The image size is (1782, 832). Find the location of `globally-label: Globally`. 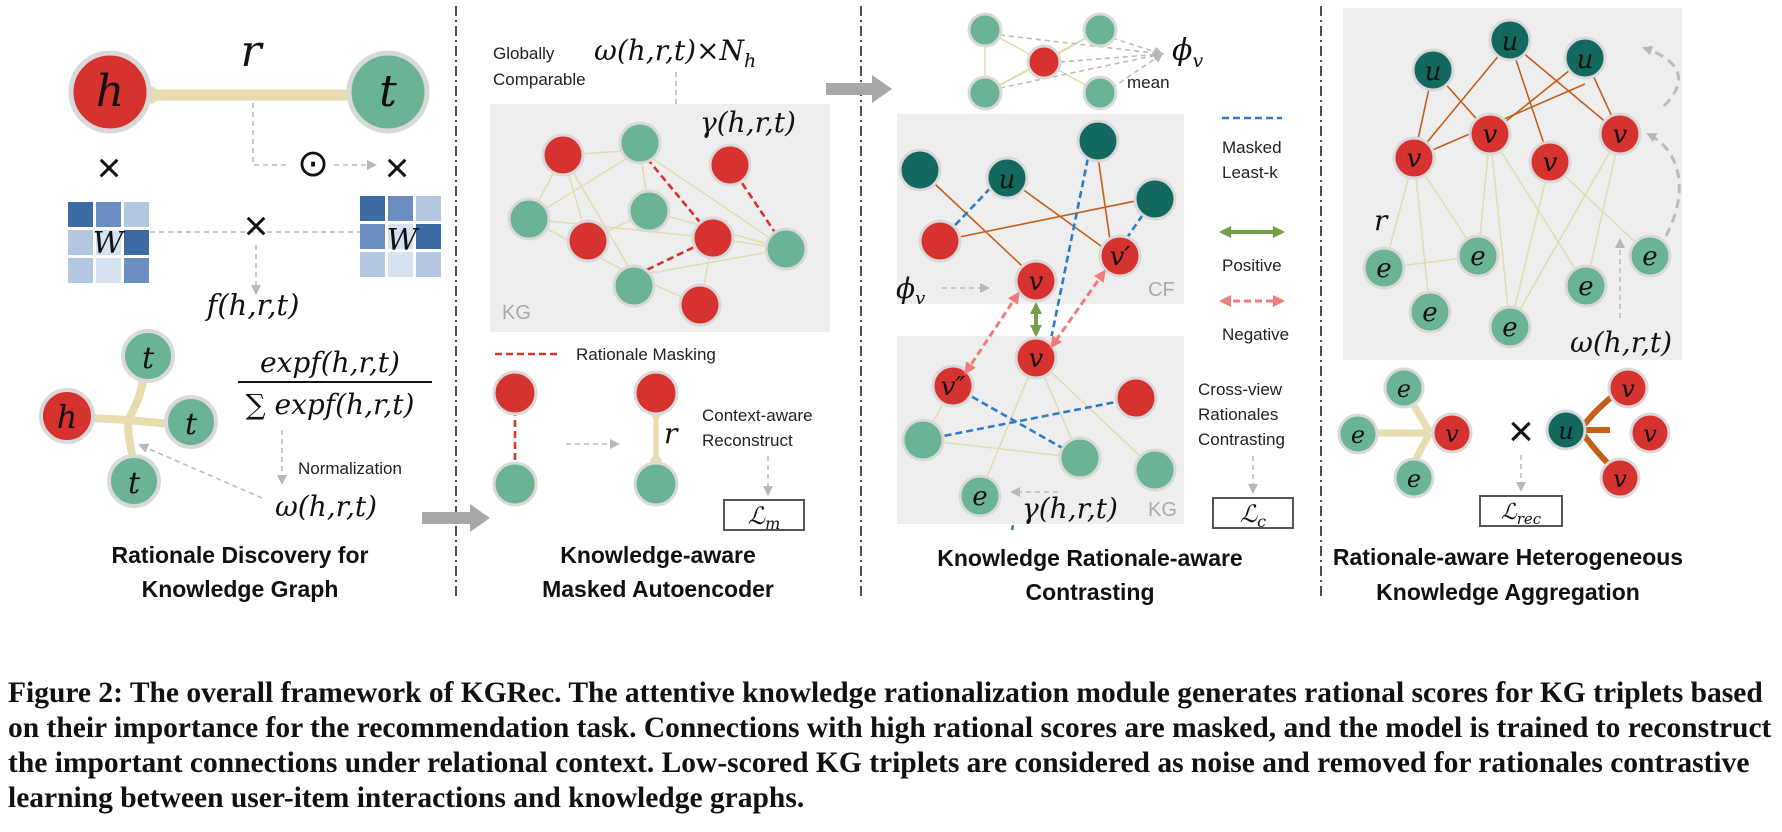

globally-label: Globally is located at coordinates (524, 53).